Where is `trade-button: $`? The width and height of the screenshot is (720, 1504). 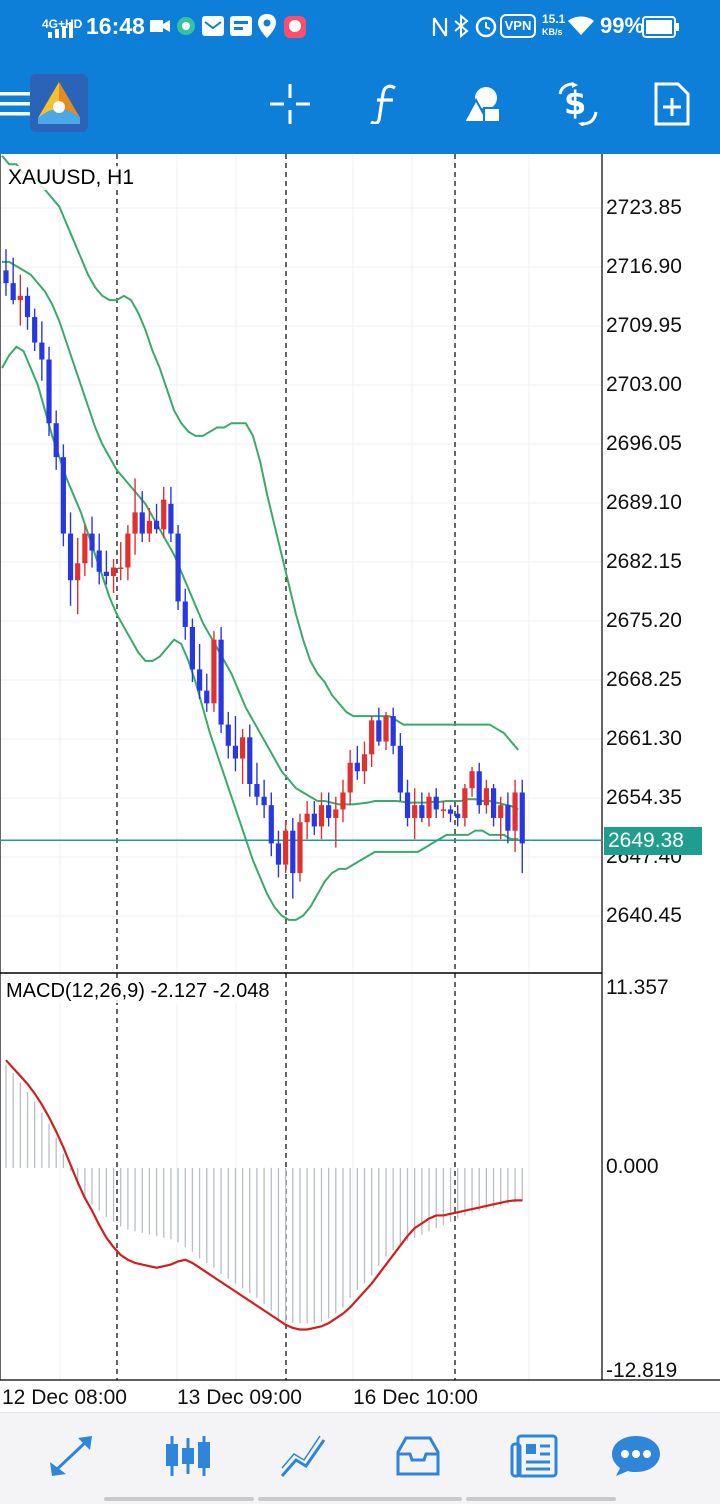
trade-button: $ is located at coordinates (578, 104).